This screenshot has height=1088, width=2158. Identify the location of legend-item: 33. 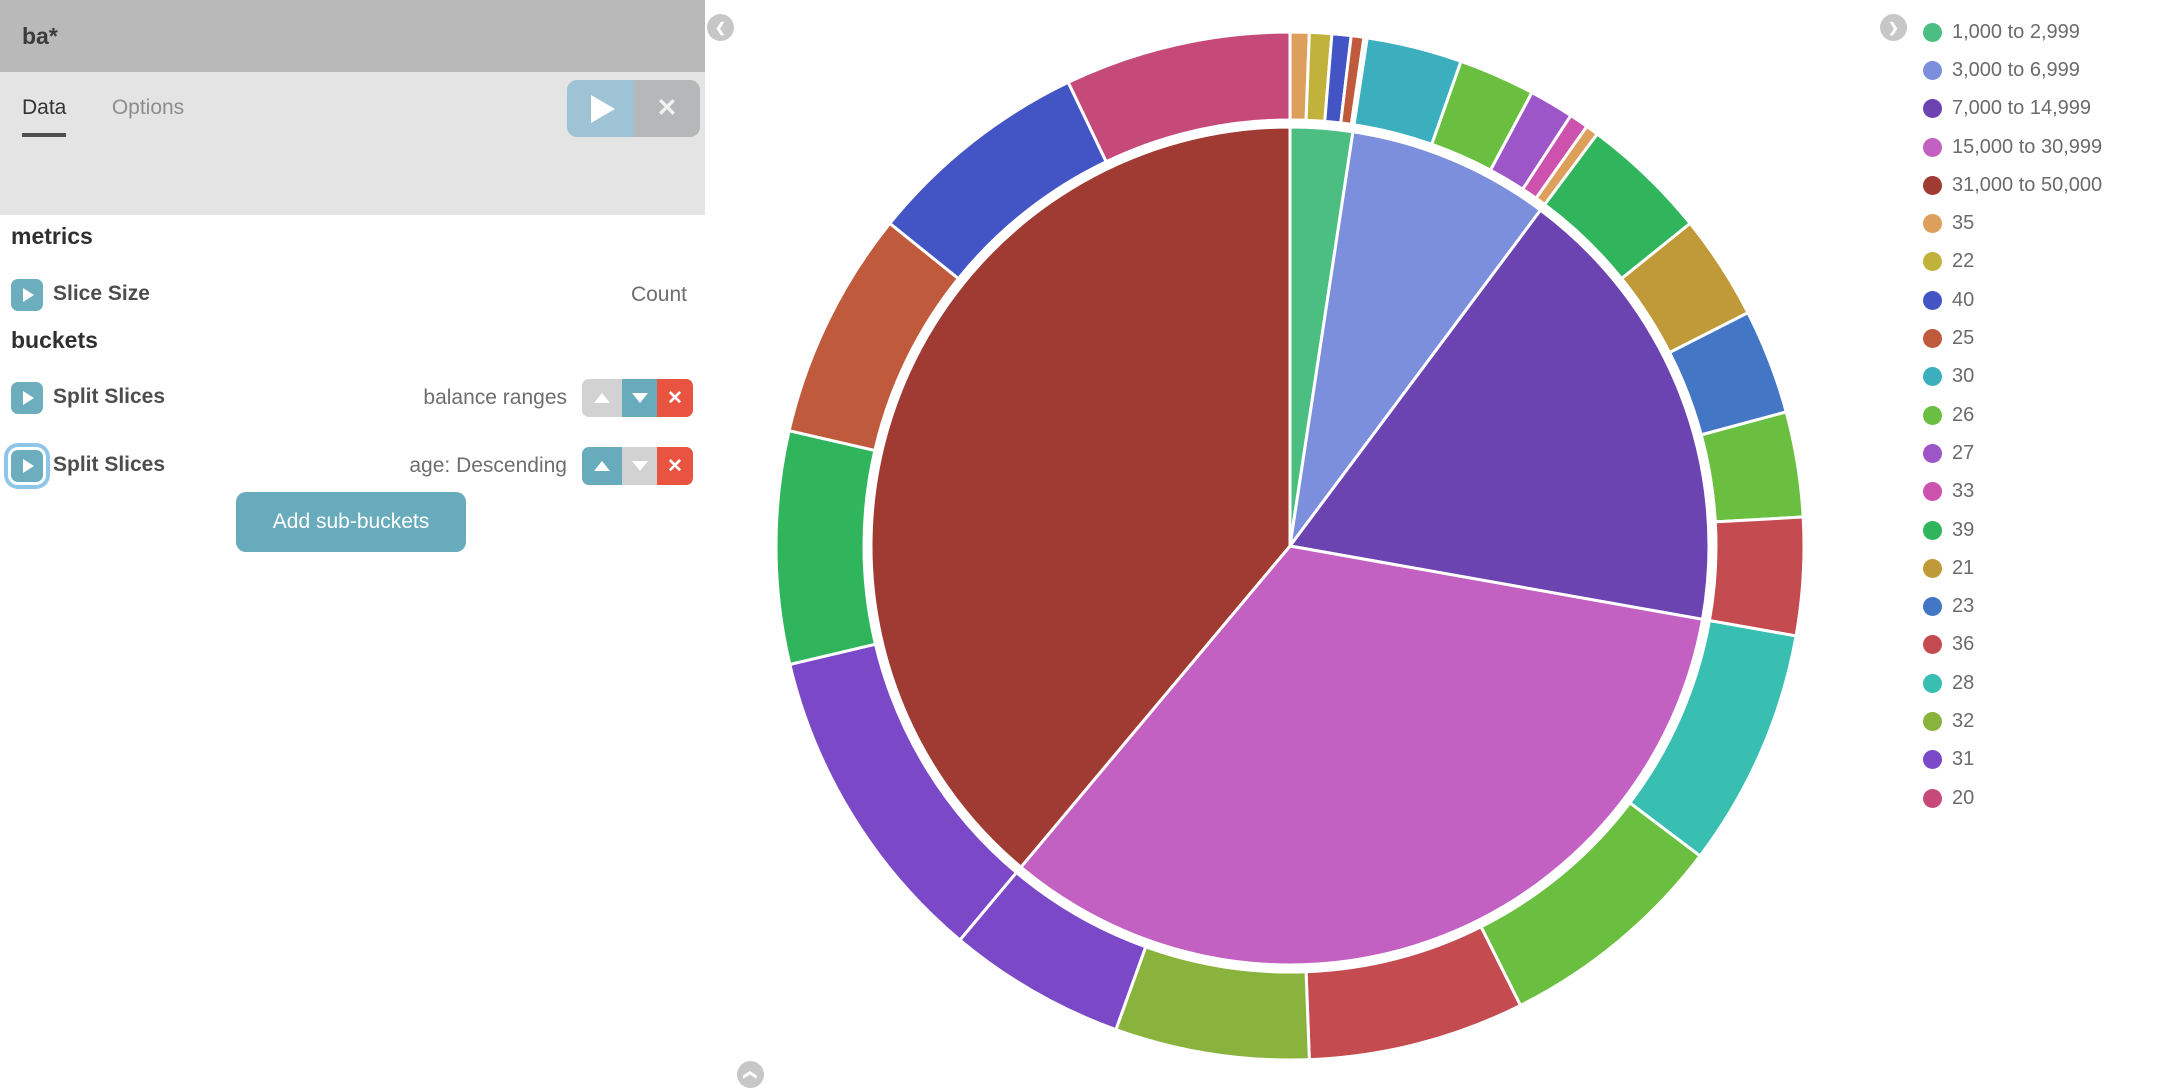
(2012, 492).